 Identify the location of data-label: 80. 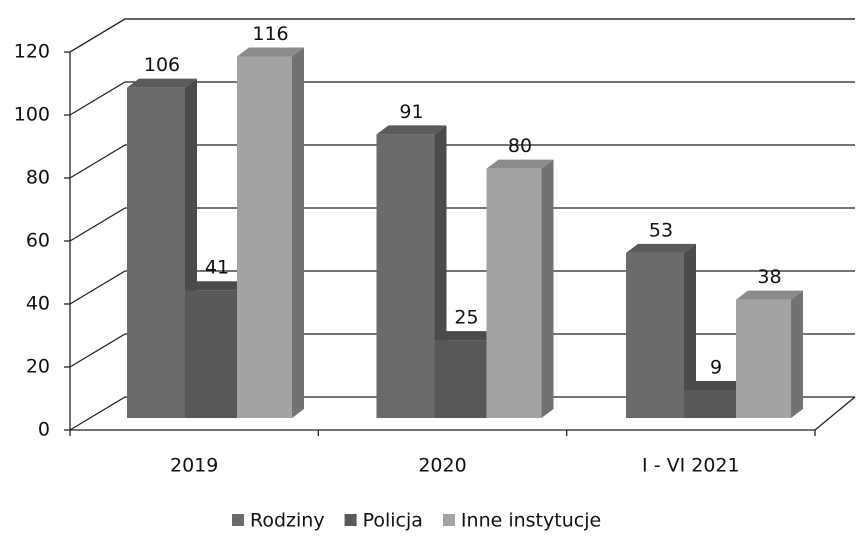
(520, 146).